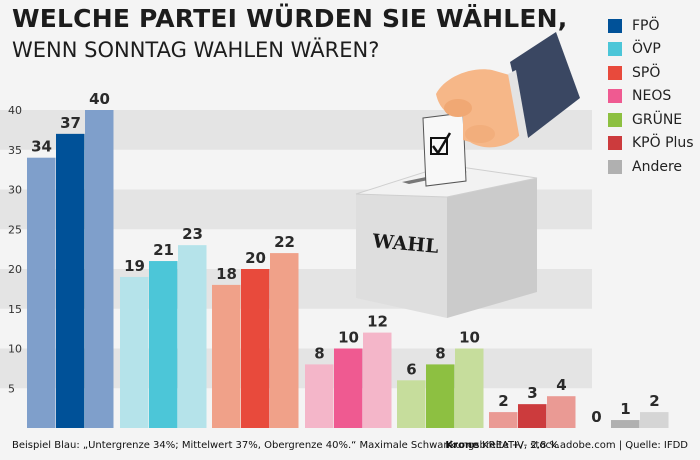 This screenshot has height=460, width=700. Describe the element at coordinates (134, 266) in the screenshot. I see `bar-value-label: 19` at that location.